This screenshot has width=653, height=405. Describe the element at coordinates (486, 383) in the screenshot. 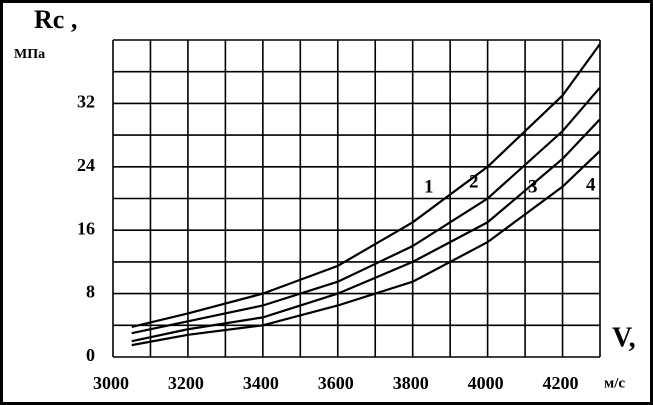

I see `x-tick-label: 4000` at that location.